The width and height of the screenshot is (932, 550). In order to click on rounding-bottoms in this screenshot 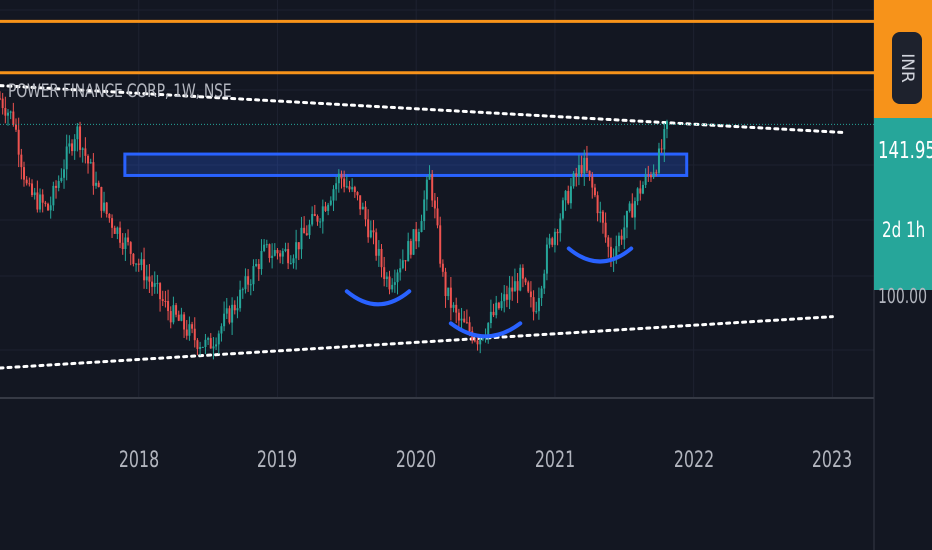, I will do `click(489, 292)`.